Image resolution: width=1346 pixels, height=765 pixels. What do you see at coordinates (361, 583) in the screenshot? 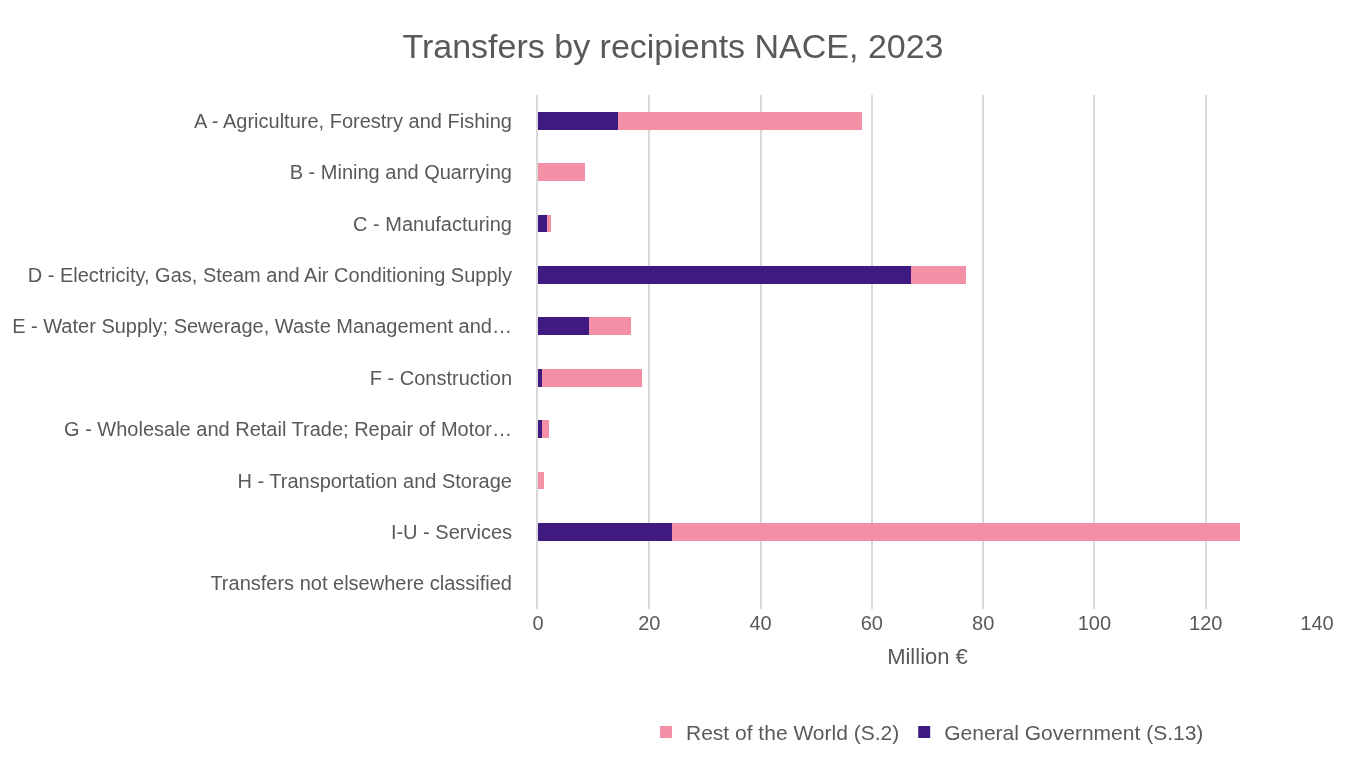
I see `y-tick-label: Transfers not elsewhere classified` at bounding box center [361, 583].